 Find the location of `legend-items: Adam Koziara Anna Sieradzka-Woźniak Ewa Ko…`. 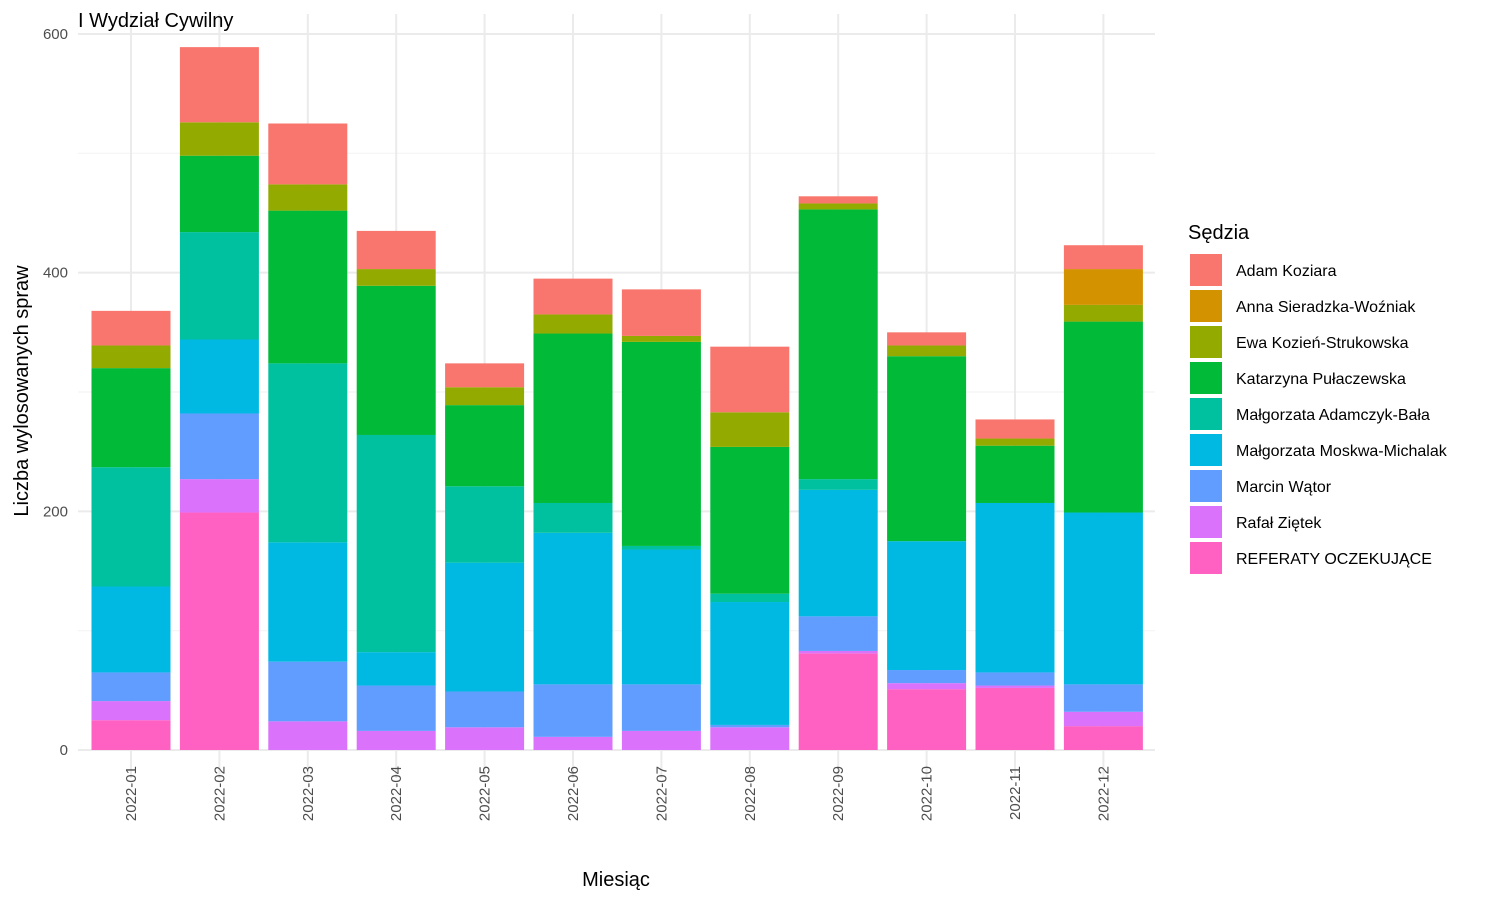

legend-items: Adam Koziara Anna Sieradzka-Woźniak Ewa Ko… is located at coordinates (1319, 414).